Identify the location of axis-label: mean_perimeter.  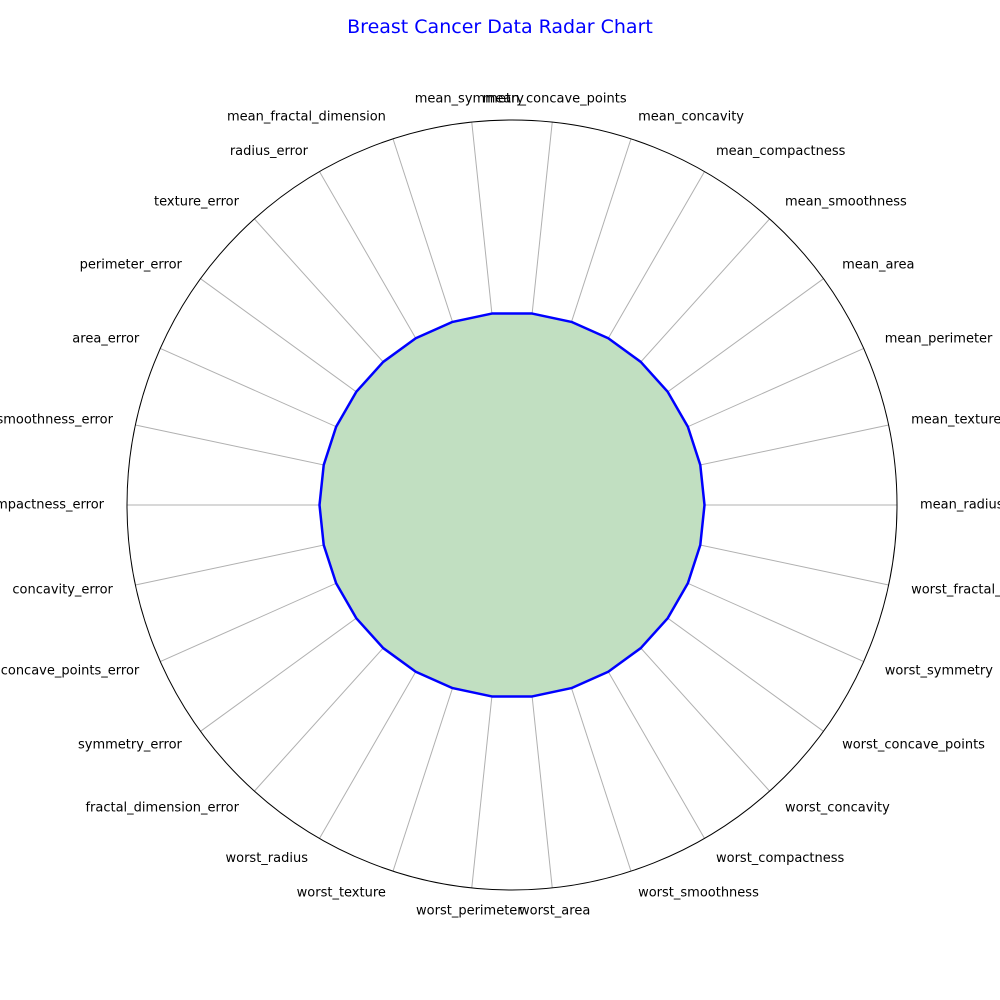
(939, 339).